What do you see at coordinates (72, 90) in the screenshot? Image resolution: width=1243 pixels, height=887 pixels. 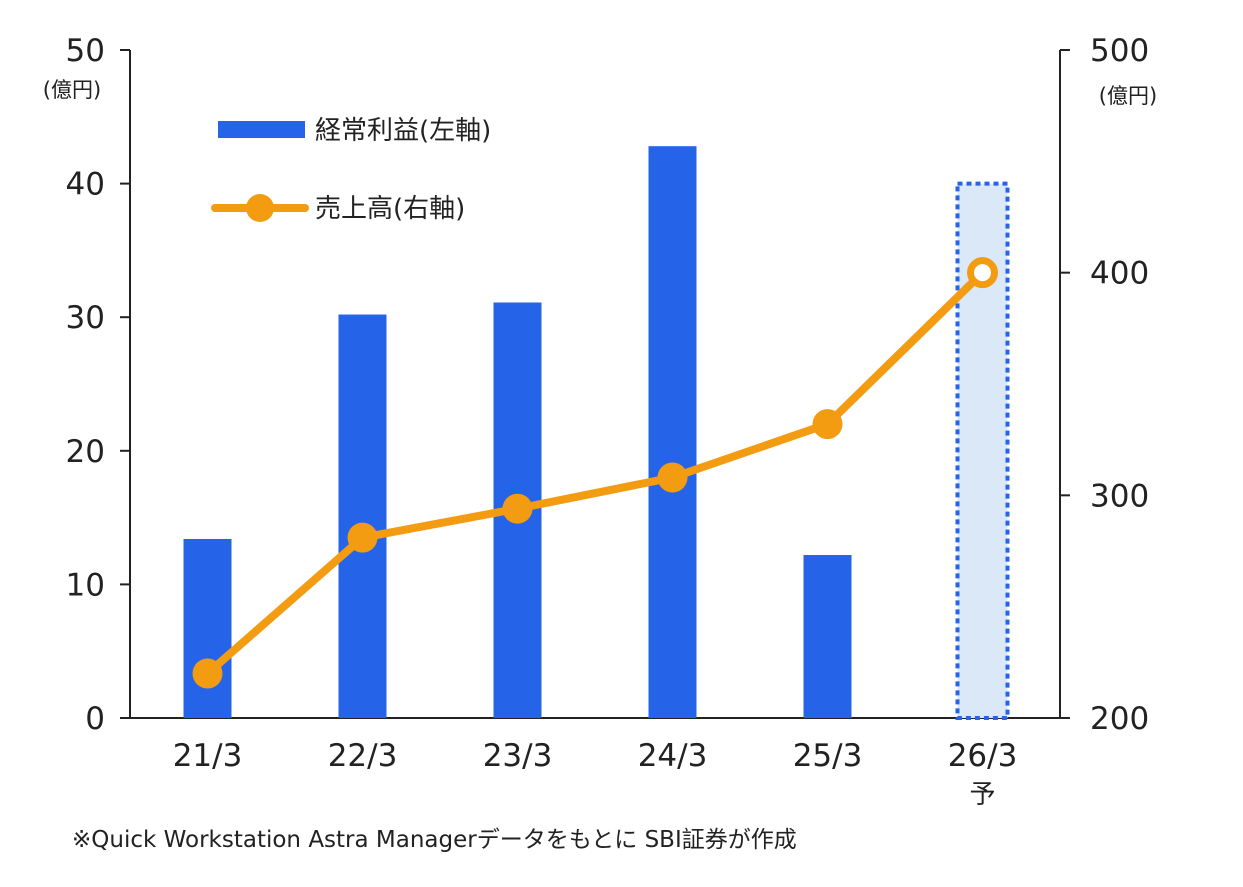 I see `left-axis-unit: (億円)` at bounding box center [72, 90].